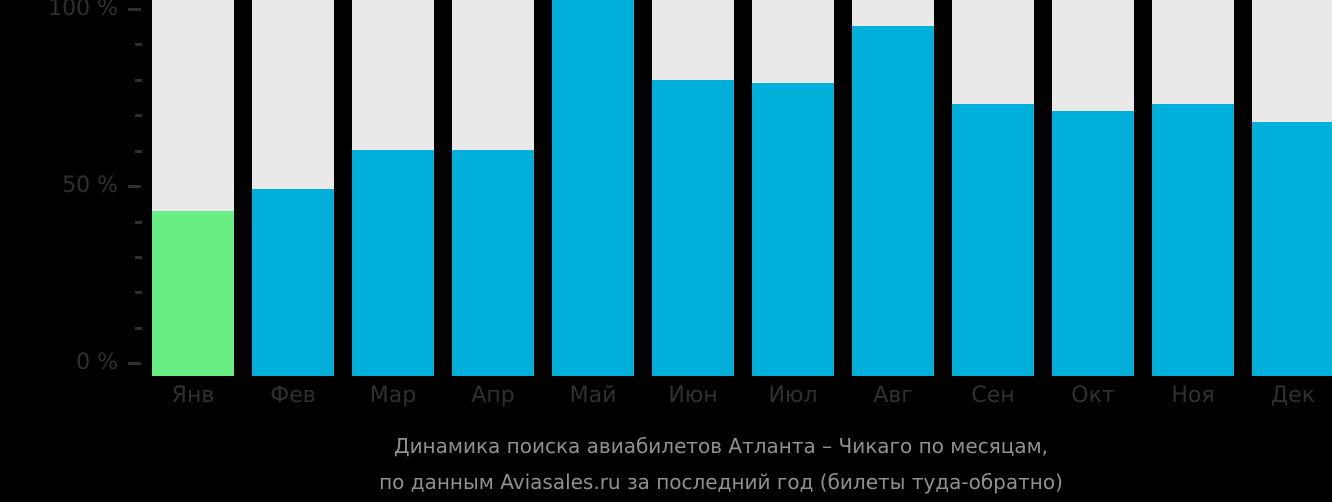 This screenshot has height=502, width=1332. I want to click on month-label: Дек, so click(1292, 395).